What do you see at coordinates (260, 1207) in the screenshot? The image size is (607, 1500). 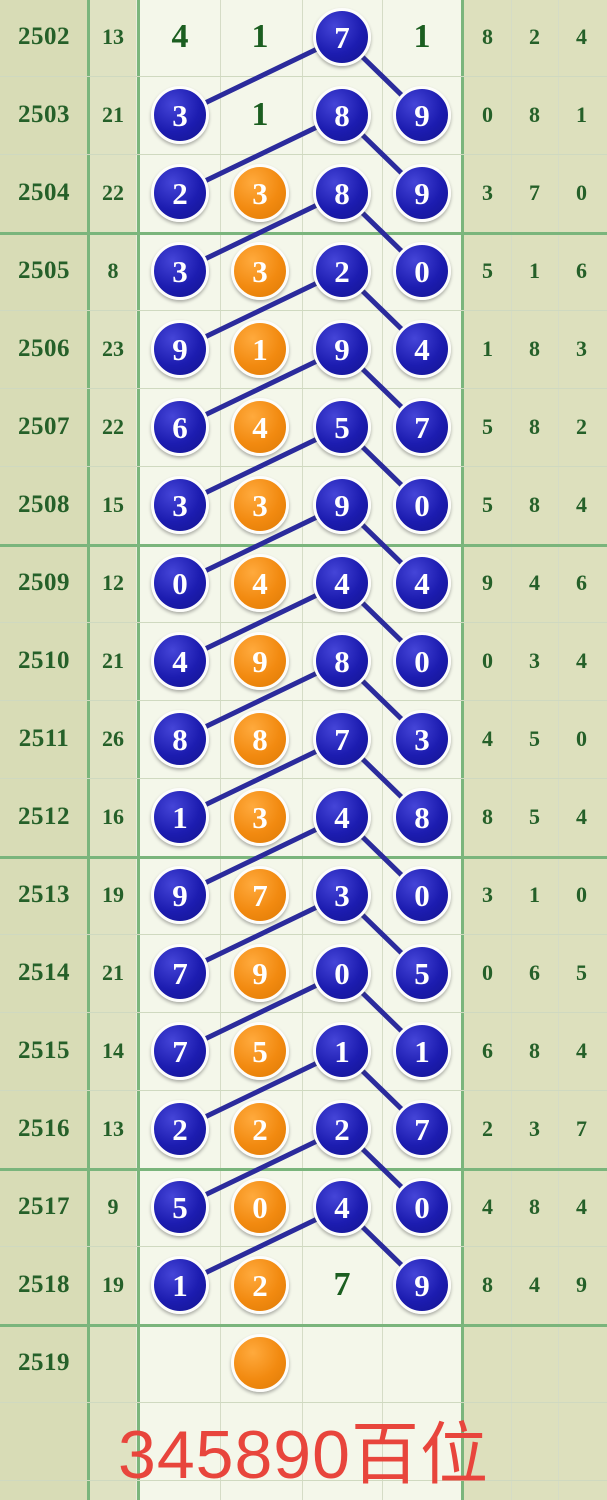 I see `position-slot-2: 0` at bounding box center [260, 1207].